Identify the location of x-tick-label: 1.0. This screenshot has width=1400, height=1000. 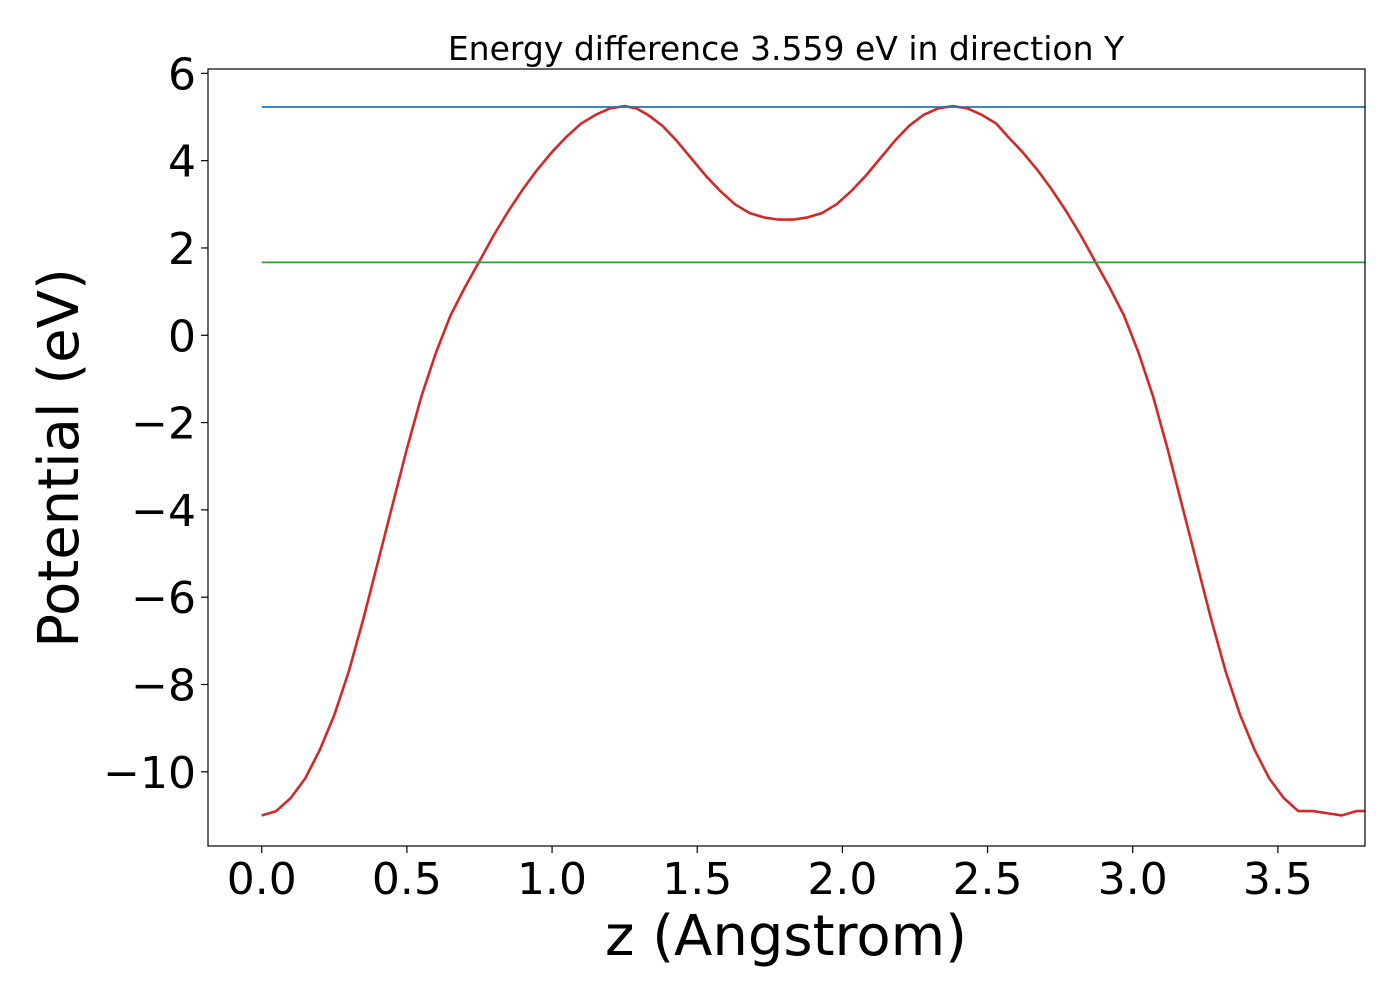
(552, 879).